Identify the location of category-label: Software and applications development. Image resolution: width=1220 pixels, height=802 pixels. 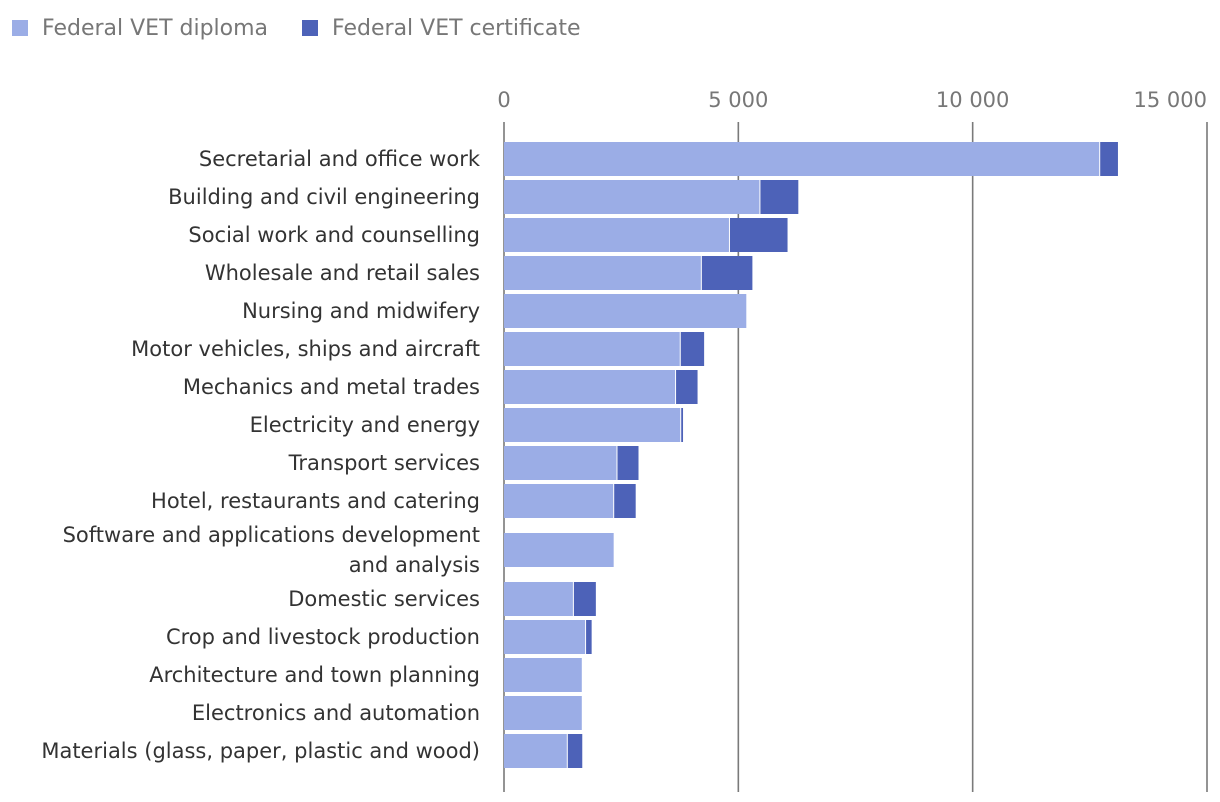
(271, 535).